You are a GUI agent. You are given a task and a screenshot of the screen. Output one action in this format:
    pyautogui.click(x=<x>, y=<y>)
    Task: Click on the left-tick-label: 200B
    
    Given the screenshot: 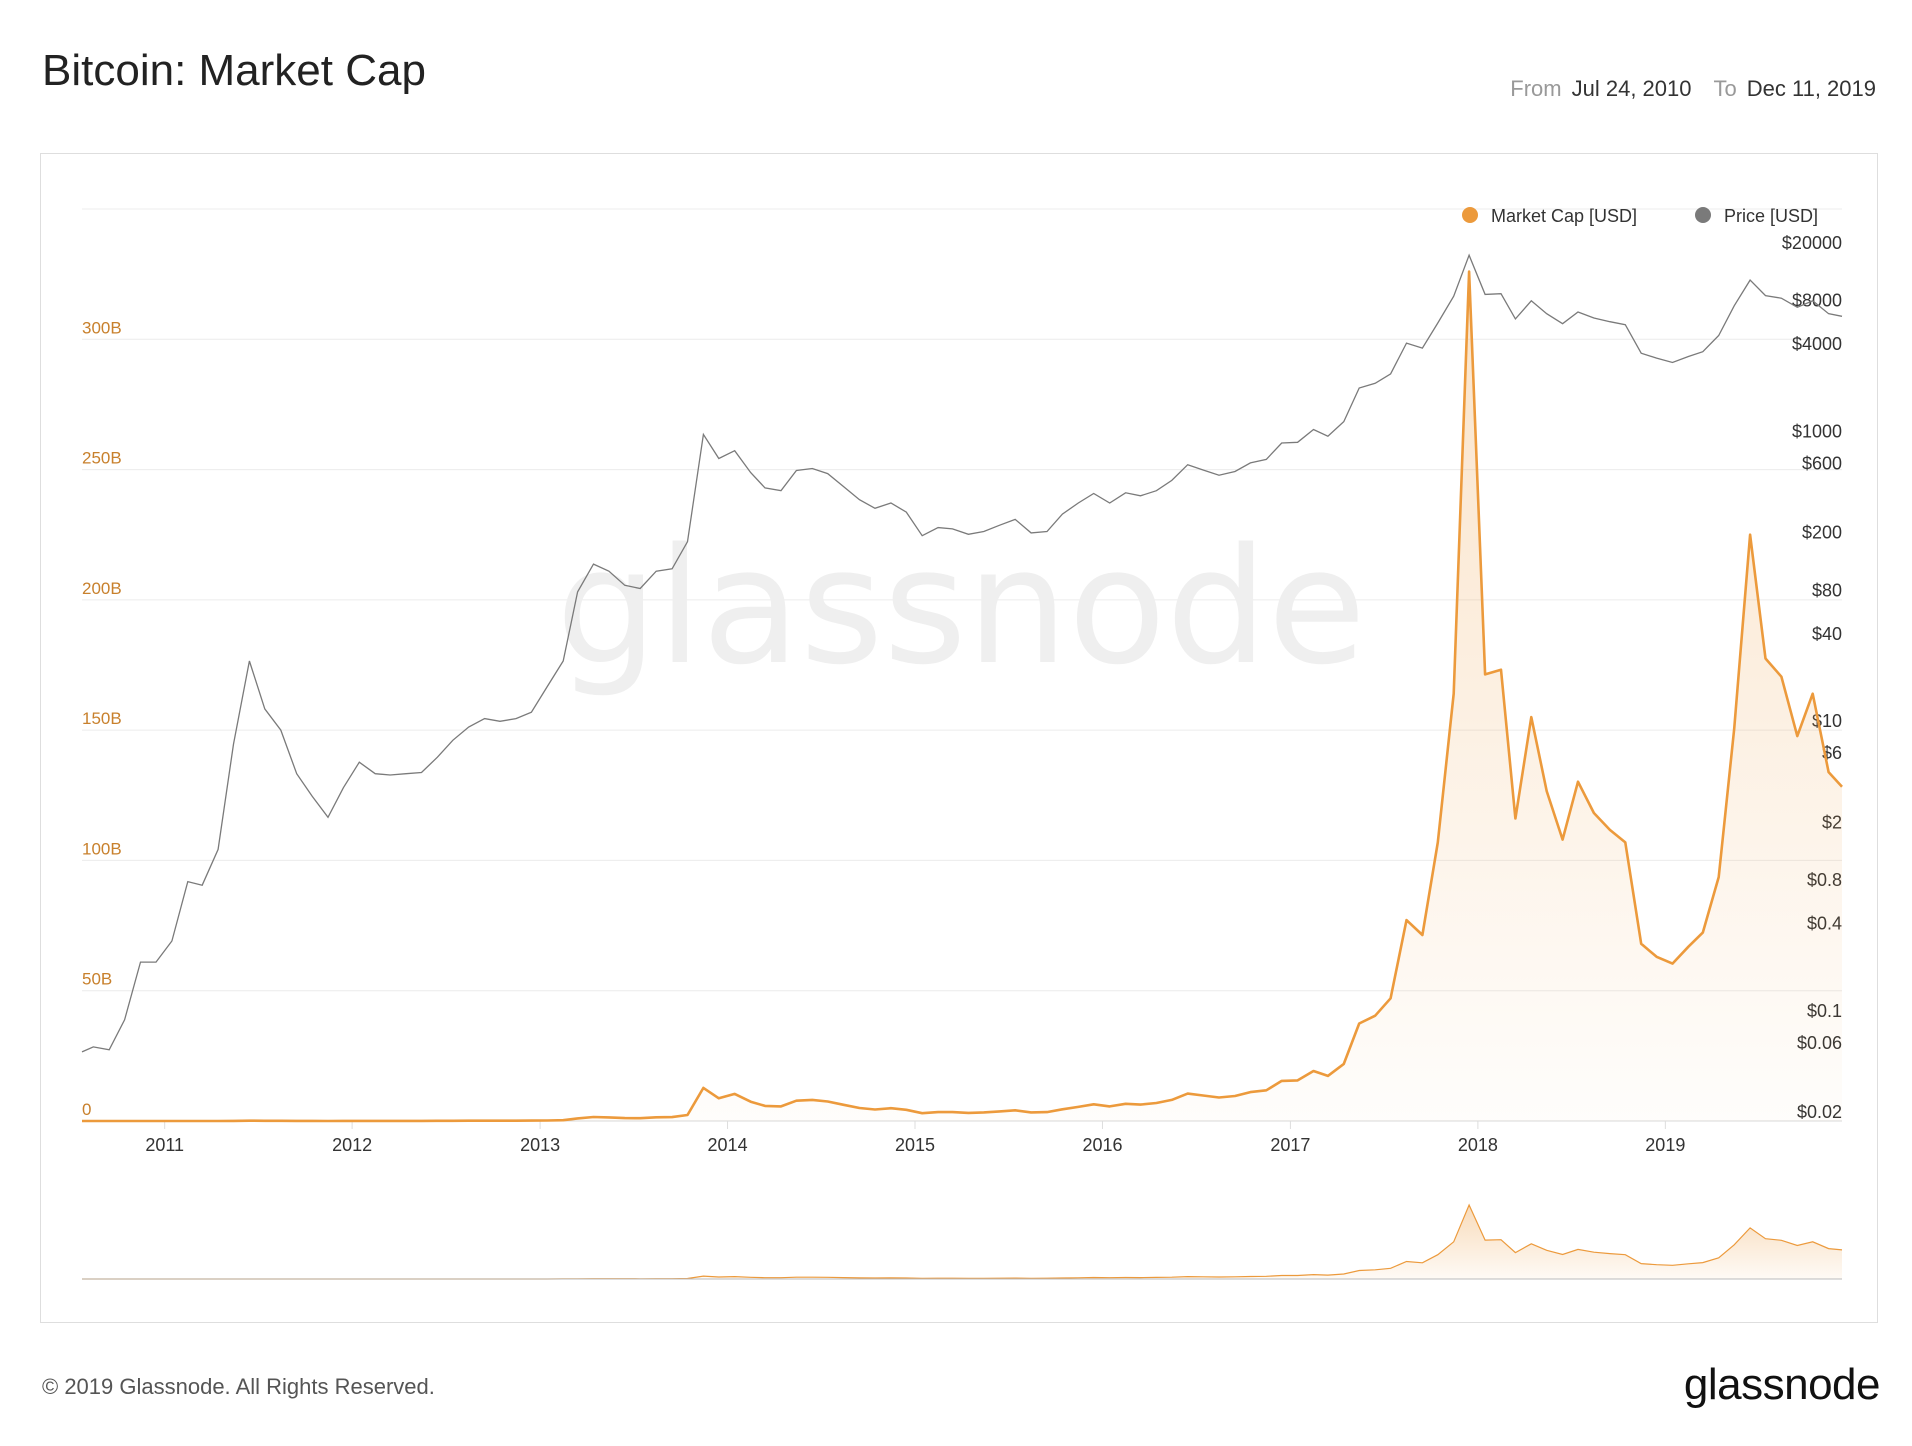 What is the action you would take?
    pyautogui.click(x=102, y=588)
    